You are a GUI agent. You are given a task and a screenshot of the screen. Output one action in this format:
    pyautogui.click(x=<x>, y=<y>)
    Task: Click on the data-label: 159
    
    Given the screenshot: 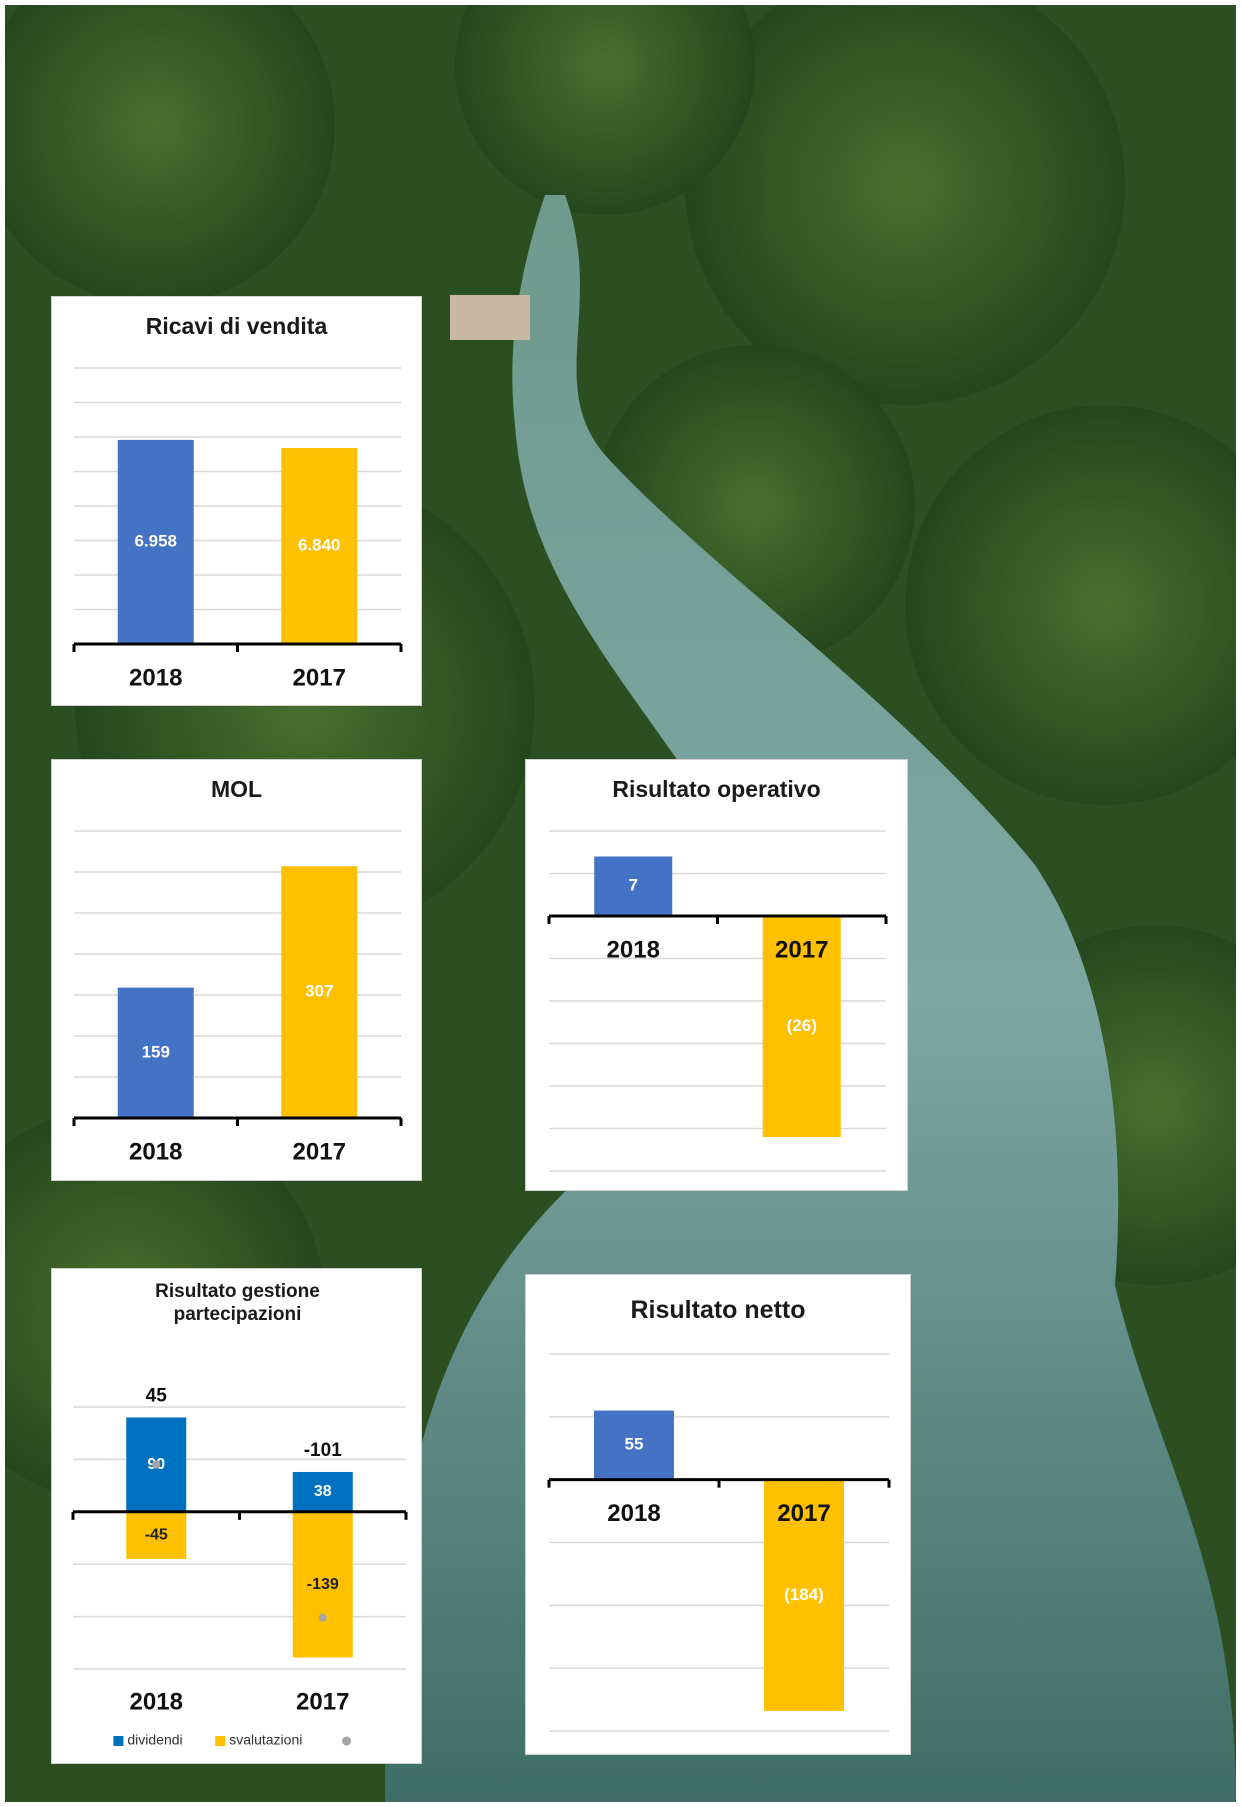 What is the action you would take?
    pyautogui.click(x=156, y=1051)
    